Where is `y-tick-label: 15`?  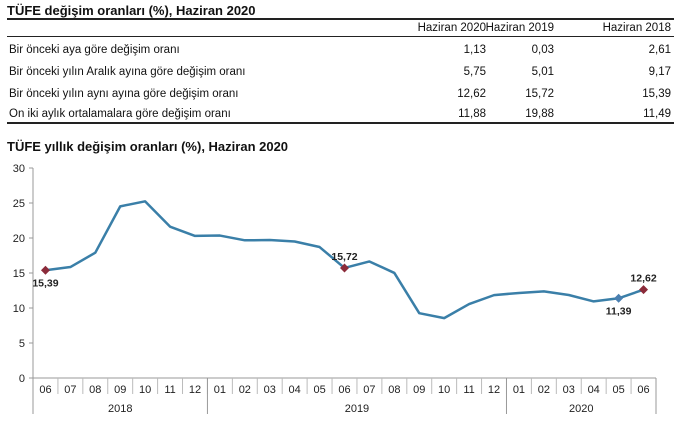 y-tick-label: 15 is located at coordinates (19, 274).